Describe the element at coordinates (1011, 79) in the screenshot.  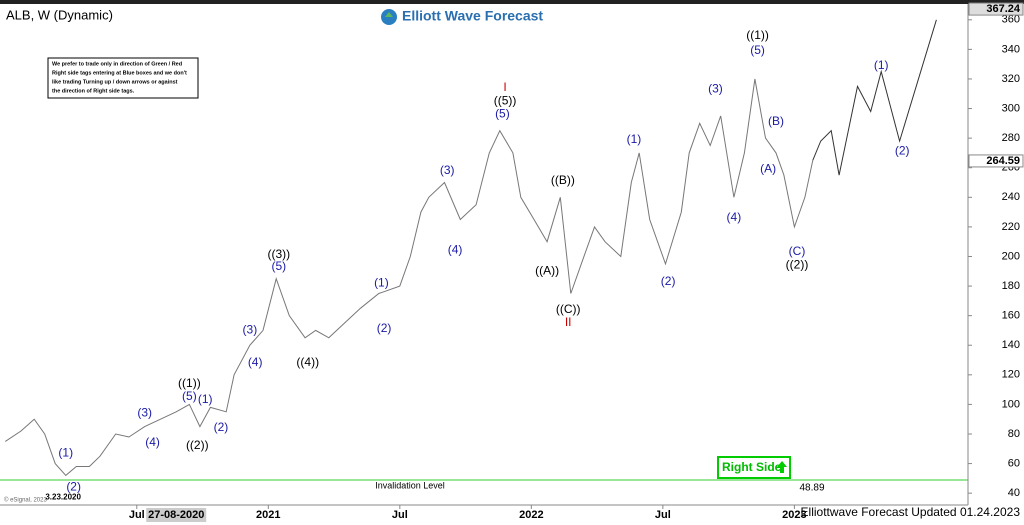
I see `y-tick-label: 320` at that location.